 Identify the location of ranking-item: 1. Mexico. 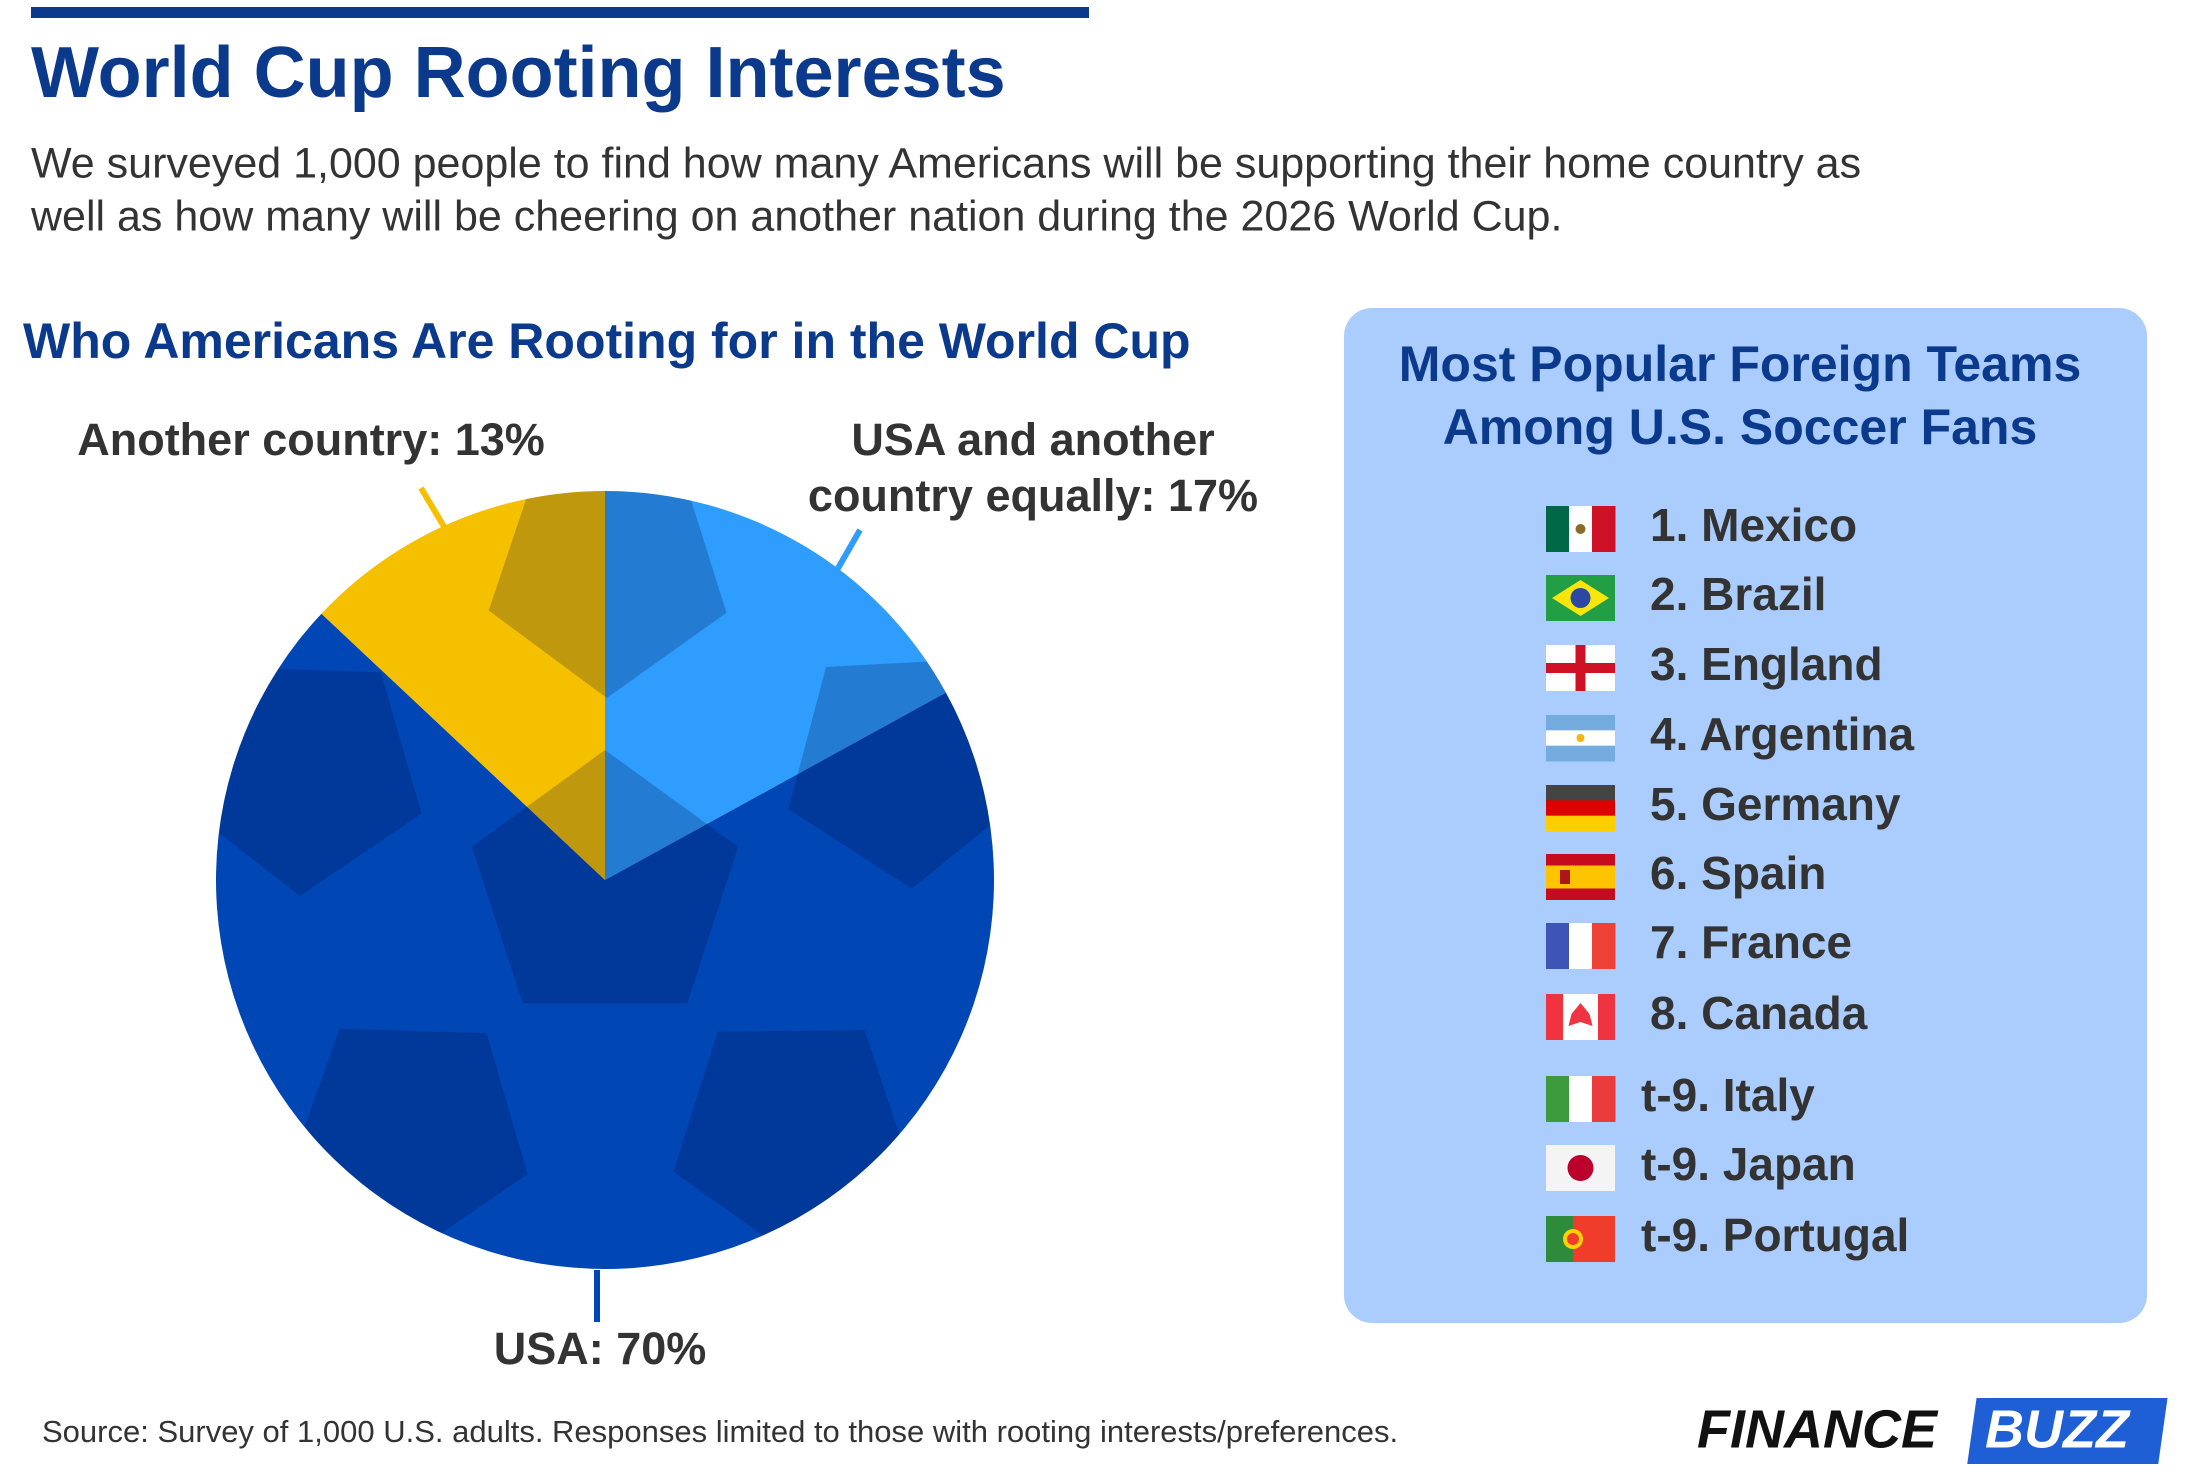
(1753, 525).